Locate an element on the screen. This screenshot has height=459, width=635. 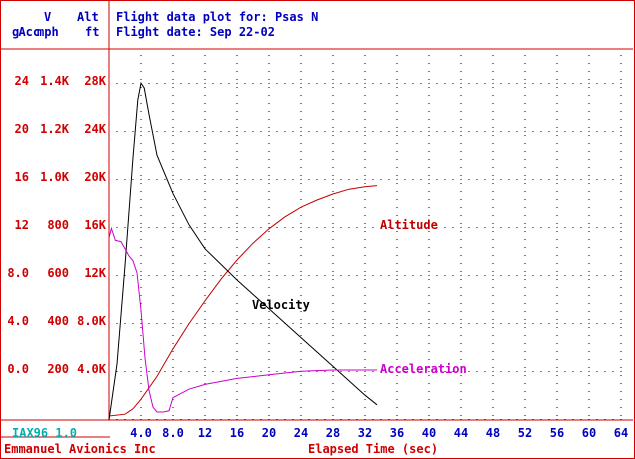
x-tick-label: 8.0 is located at coordinates (173, 433).